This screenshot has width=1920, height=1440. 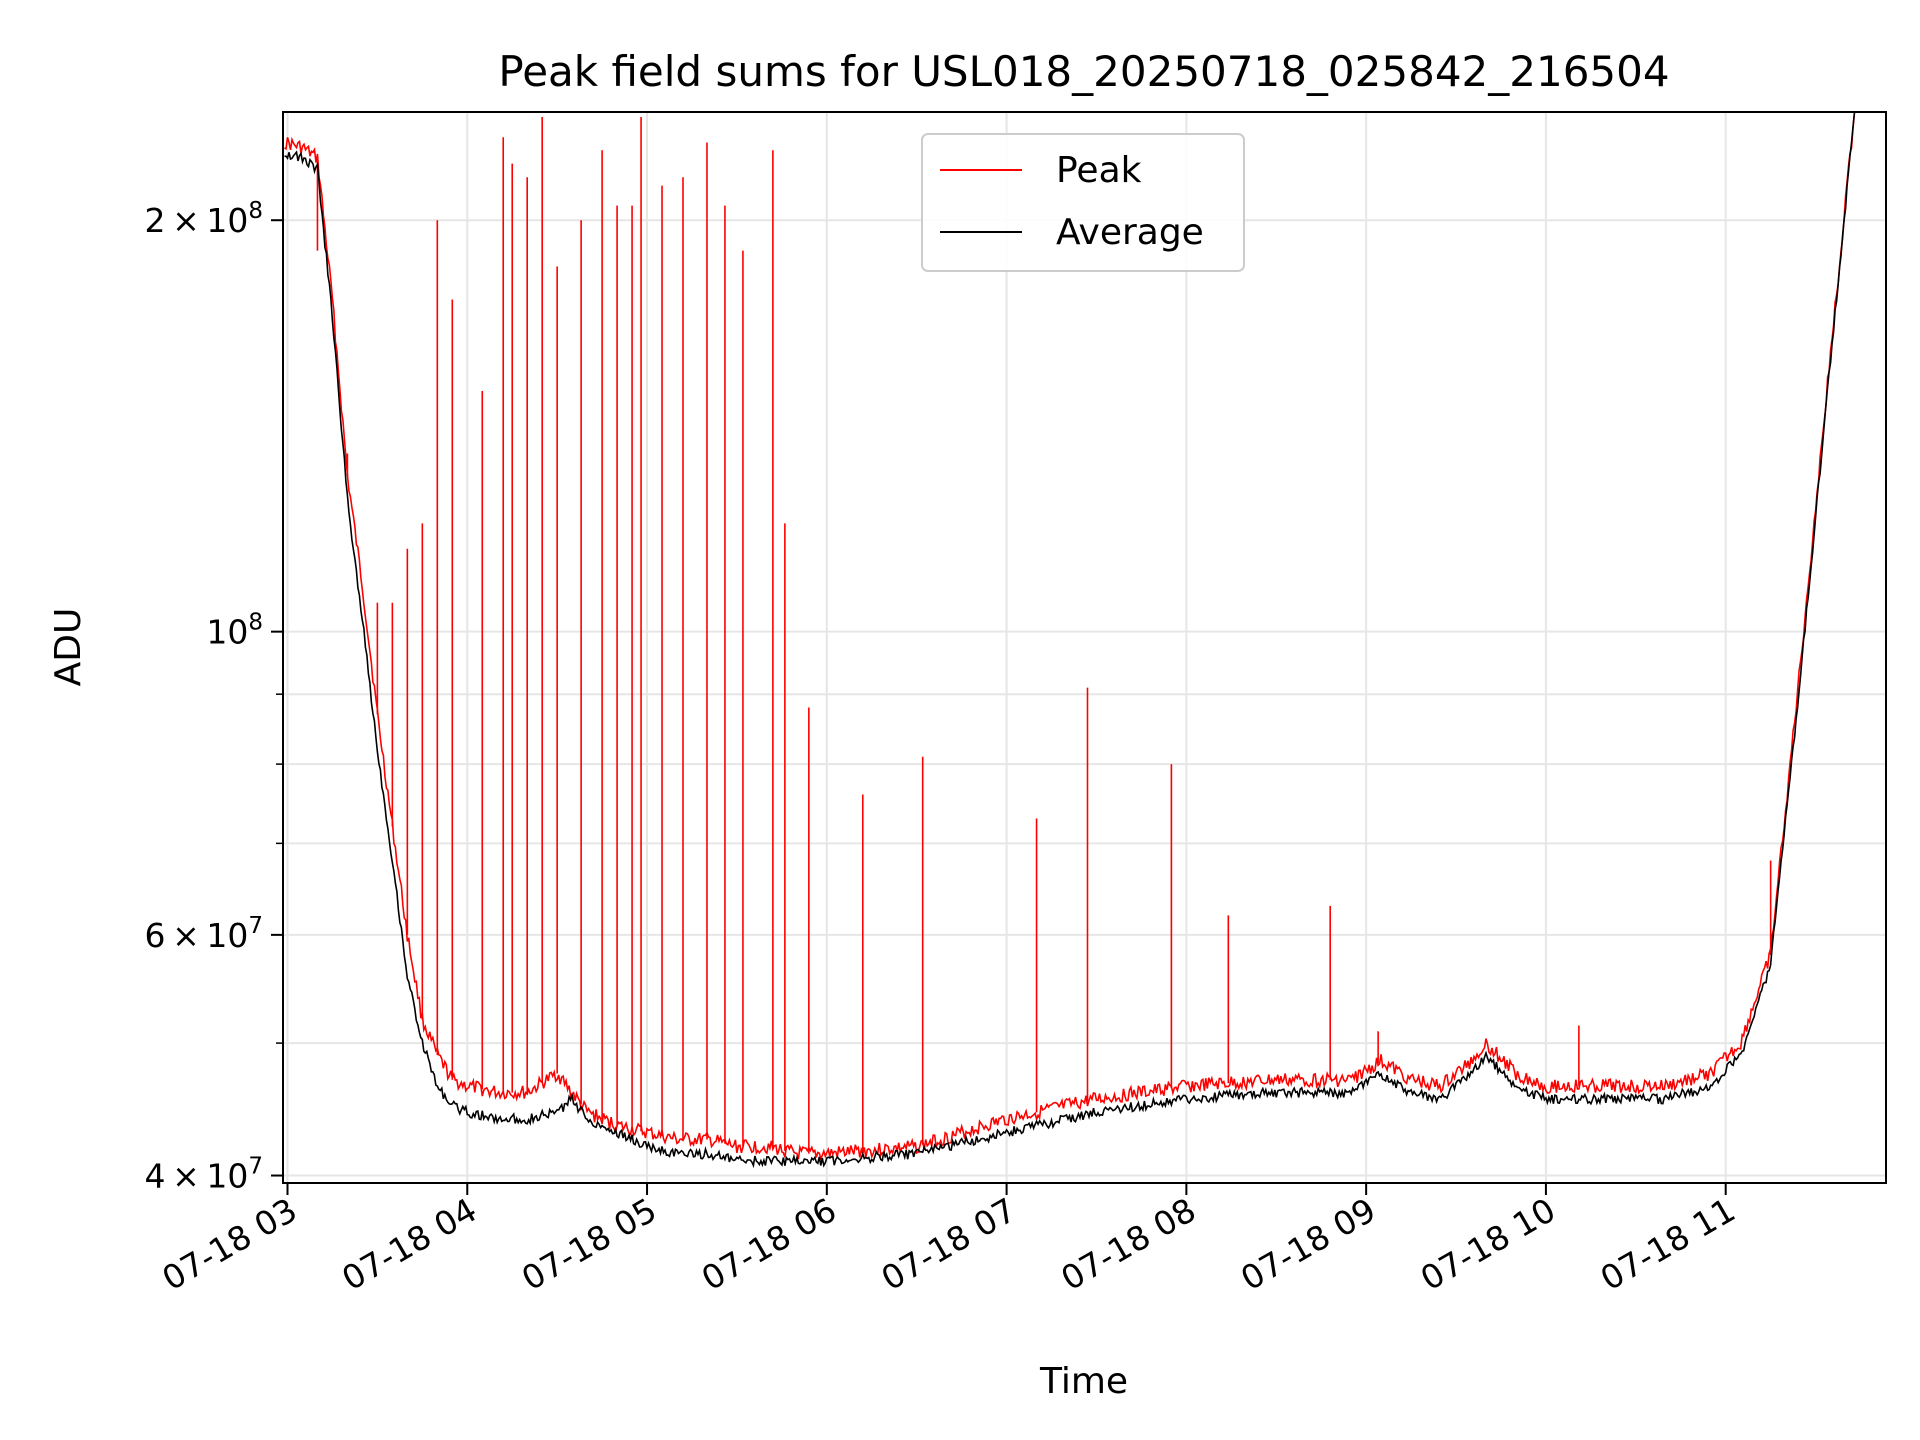 What do you see at coordinates (769, 1244) in the screenshot?
I see `x-tick-label: 07-18 06` at bounding box center [769, 1244].